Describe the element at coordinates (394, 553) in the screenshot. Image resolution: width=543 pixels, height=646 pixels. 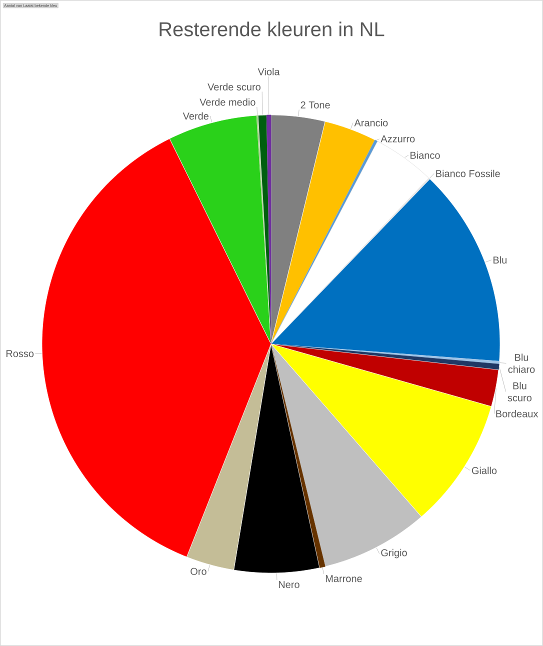
I see `slice-label: Grigio` at that location.